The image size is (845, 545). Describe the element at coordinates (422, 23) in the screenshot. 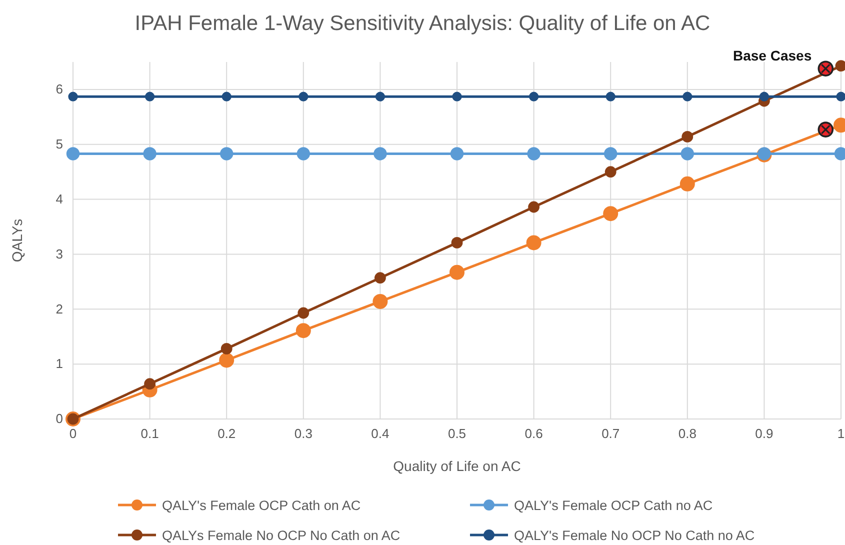

I see `chart-title: IPAH Female 1-Way Sensitivity Analysis: Quality of Life on AC` at that location.